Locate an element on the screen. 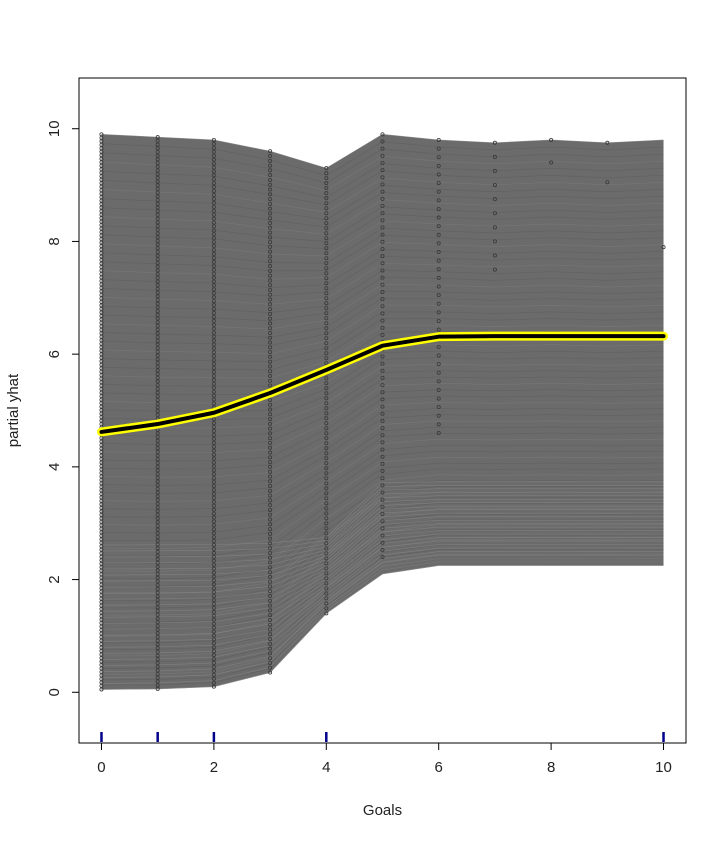 The width and height of the screenshot is (727, 841). x-tick-label: 0 is located at coordinates (101, 767).